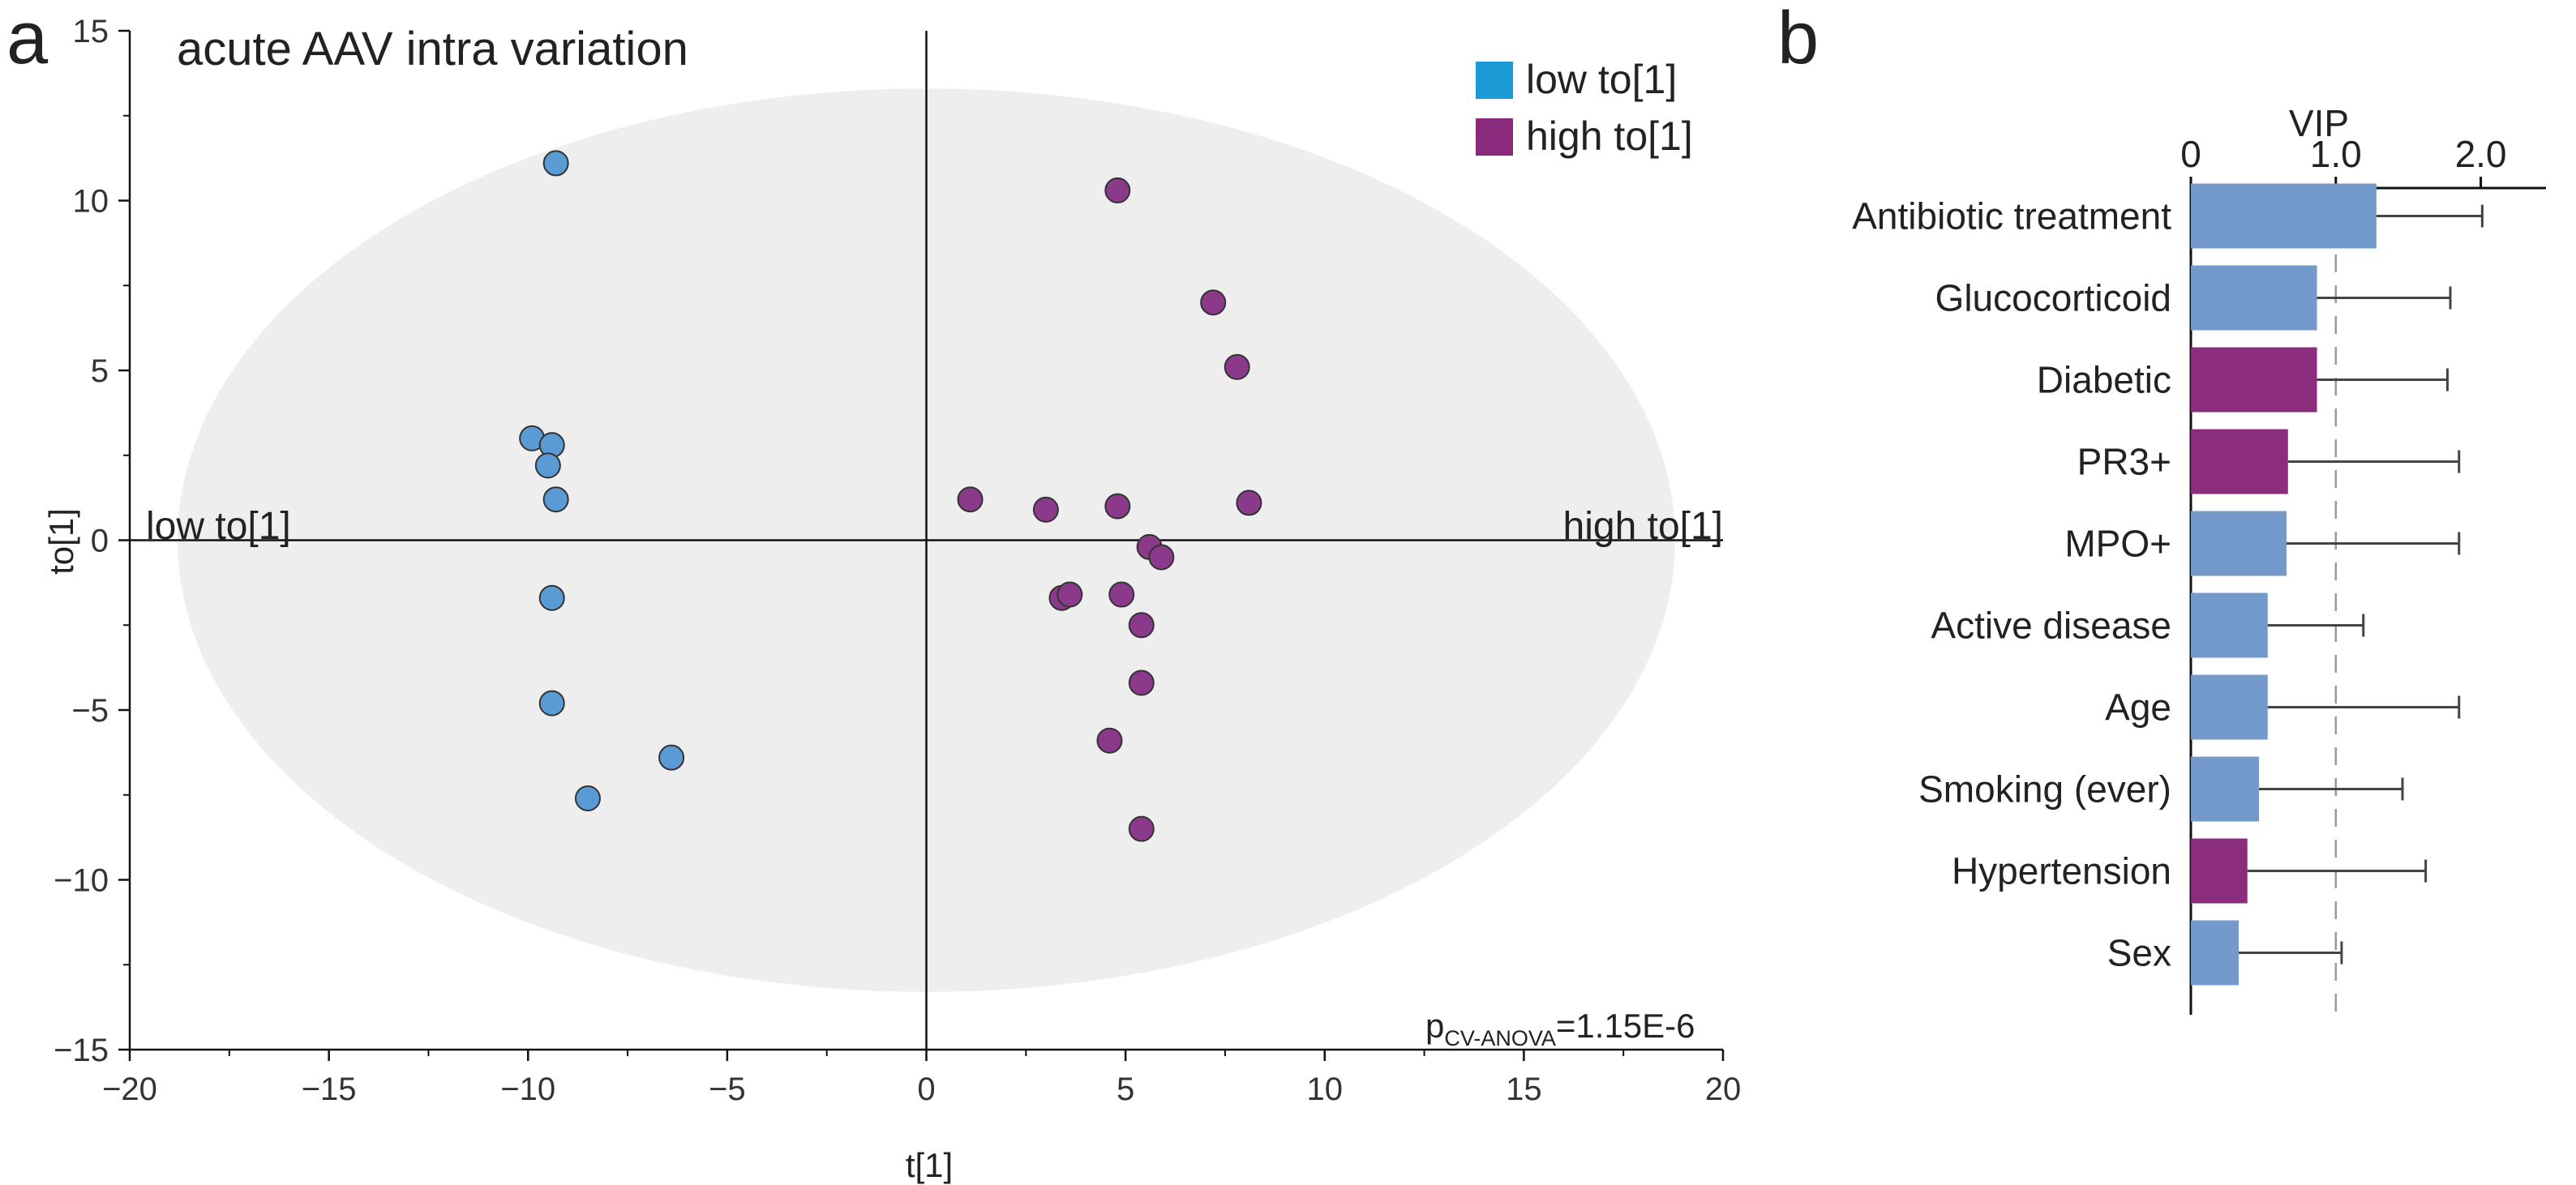 This screenshot has width=2576, height=1185. What do you see at coordinates (929, 1165) in the screenshot?
I see `x-axis-label: t[1]` at bounding box center [929, 1165].